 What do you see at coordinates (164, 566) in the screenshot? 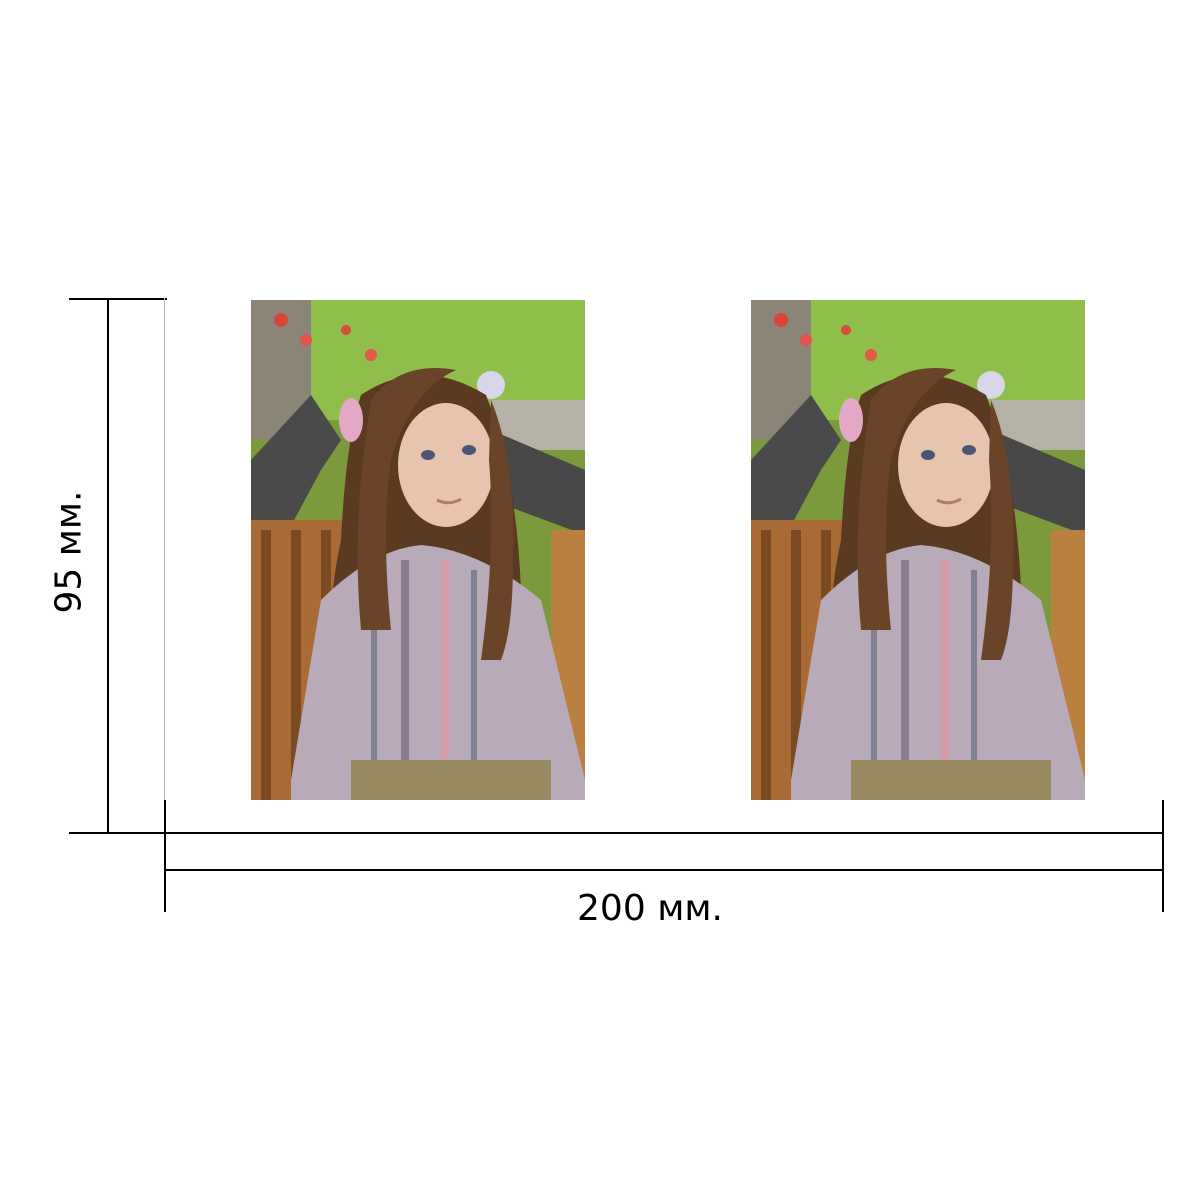
I see `height-dimension-guide` at bounding box center [164, 566].